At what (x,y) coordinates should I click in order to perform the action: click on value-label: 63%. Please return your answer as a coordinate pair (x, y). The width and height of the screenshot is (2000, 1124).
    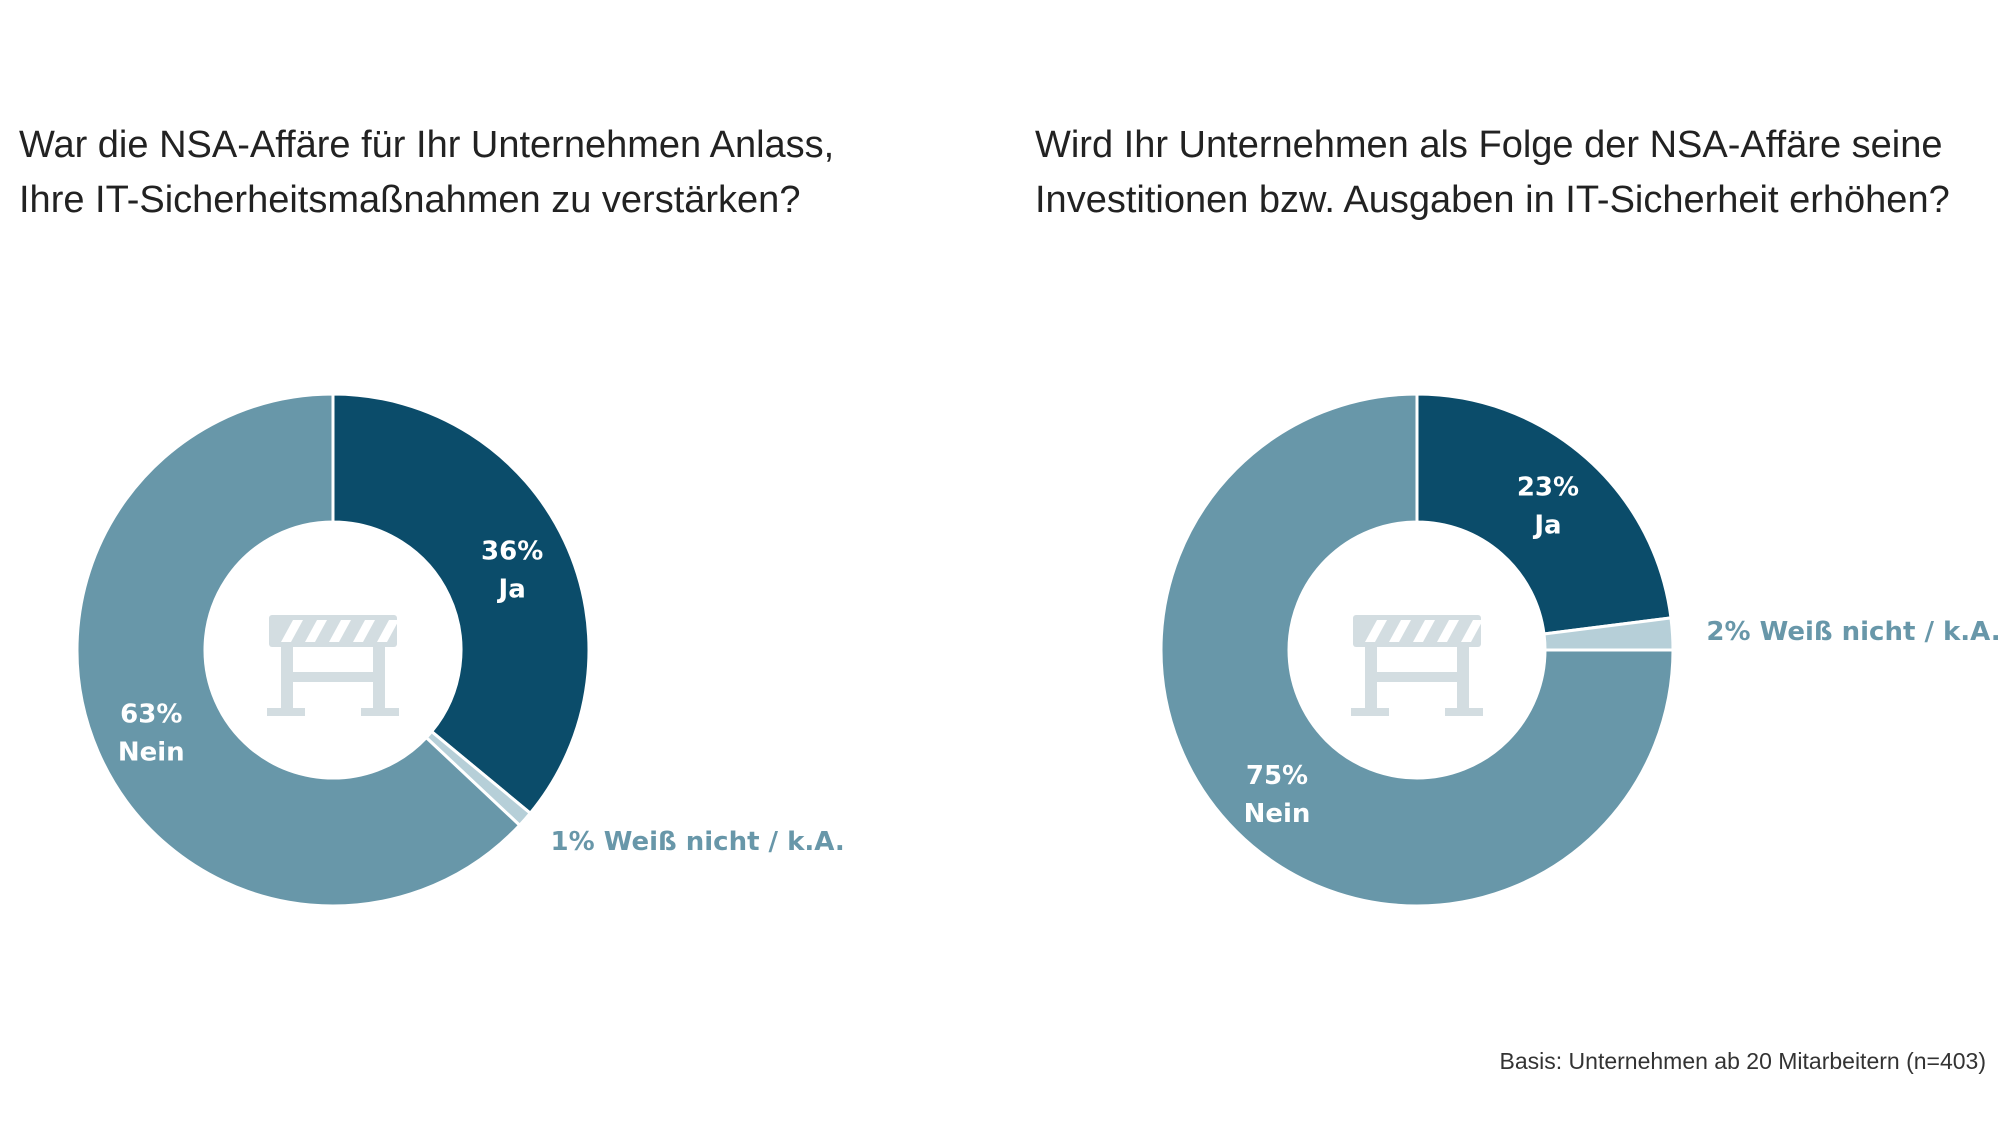
    Looking at the image, I should click on (151, 715).